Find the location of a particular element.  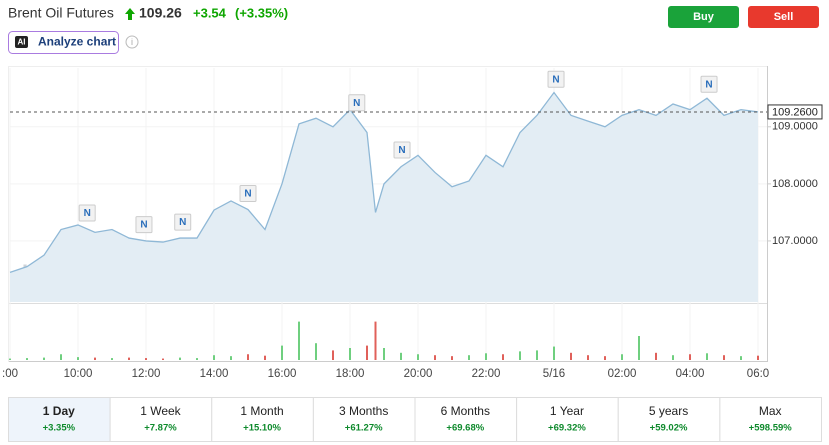

analyze-button is located at coordinates (63, 42).